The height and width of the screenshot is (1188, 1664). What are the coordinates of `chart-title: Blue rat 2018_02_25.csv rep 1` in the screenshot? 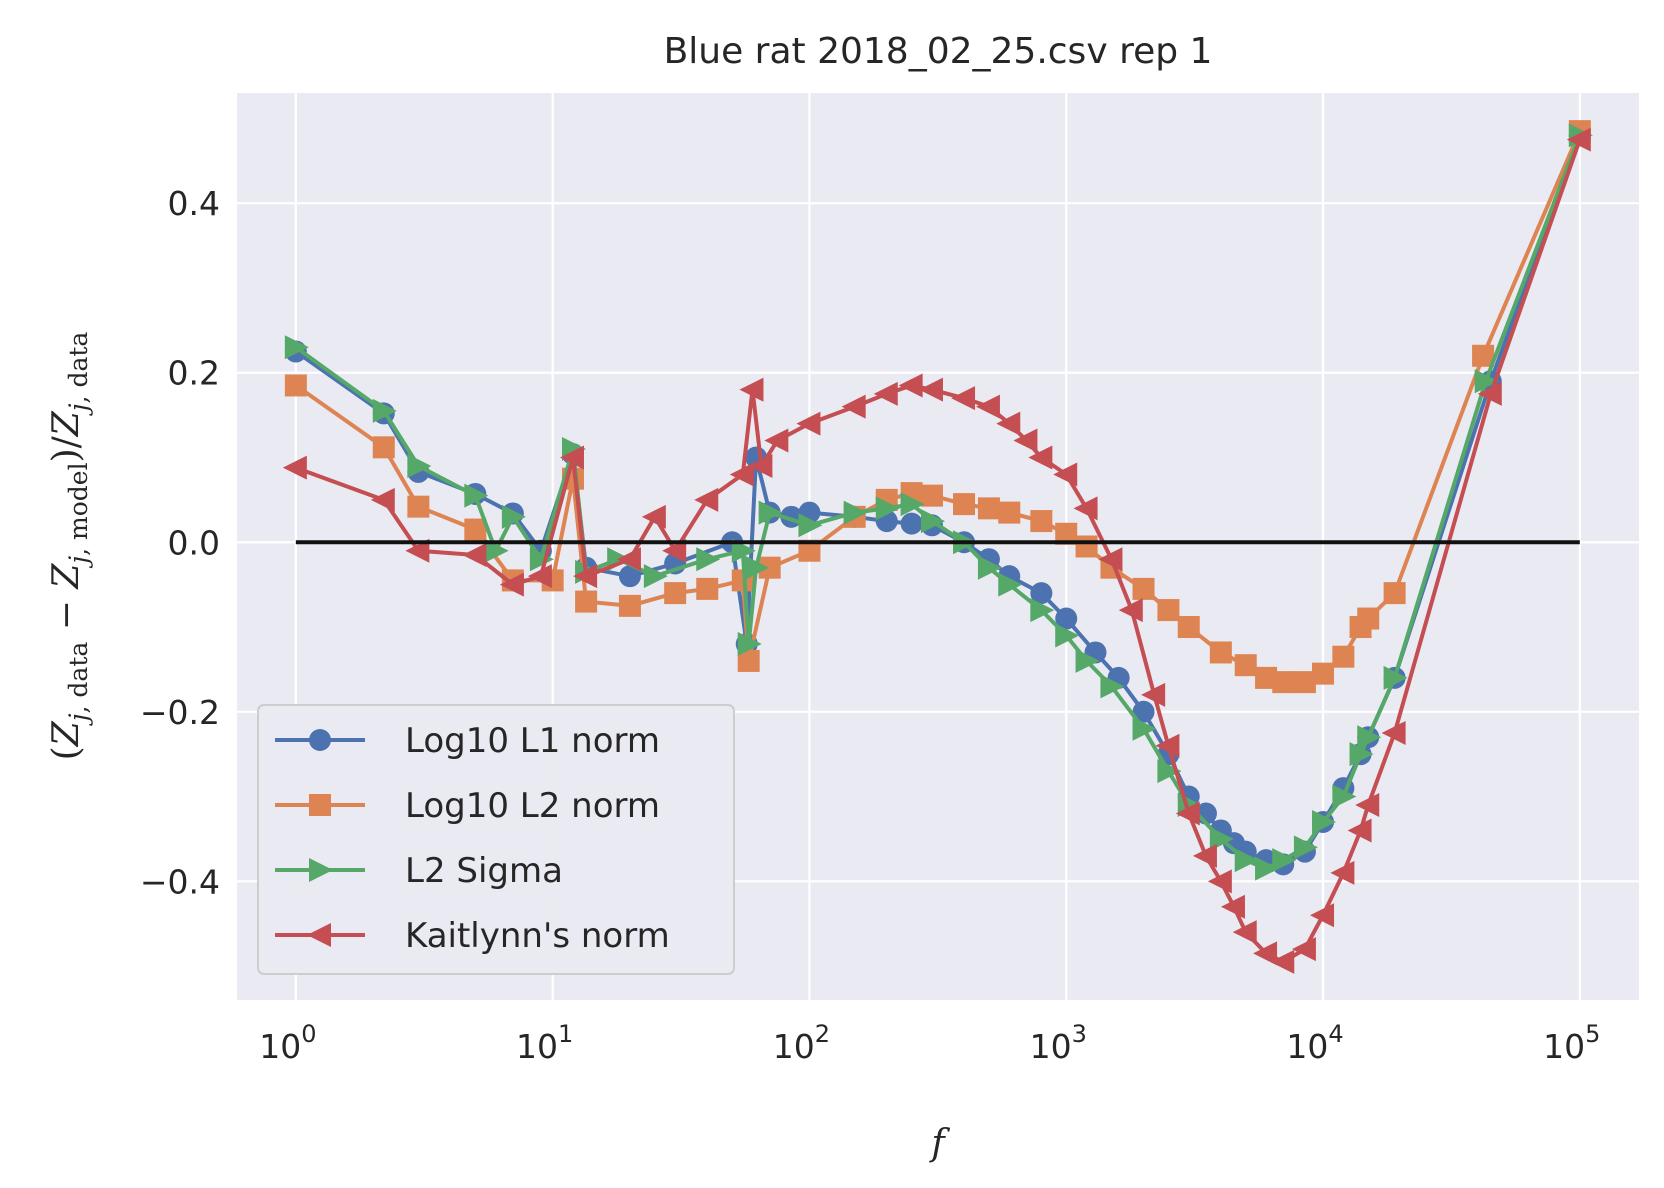 It's located at (938, 51).